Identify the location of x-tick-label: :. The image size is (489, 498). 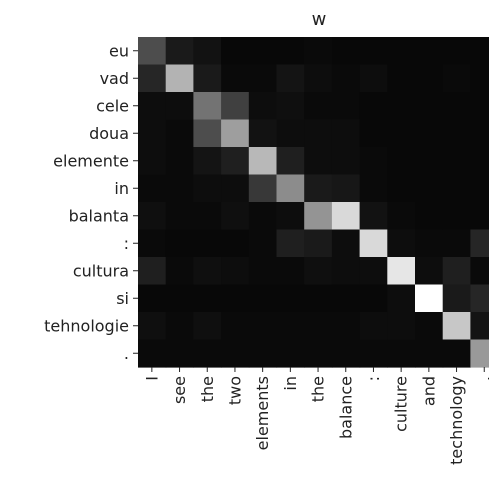
(373, 378).